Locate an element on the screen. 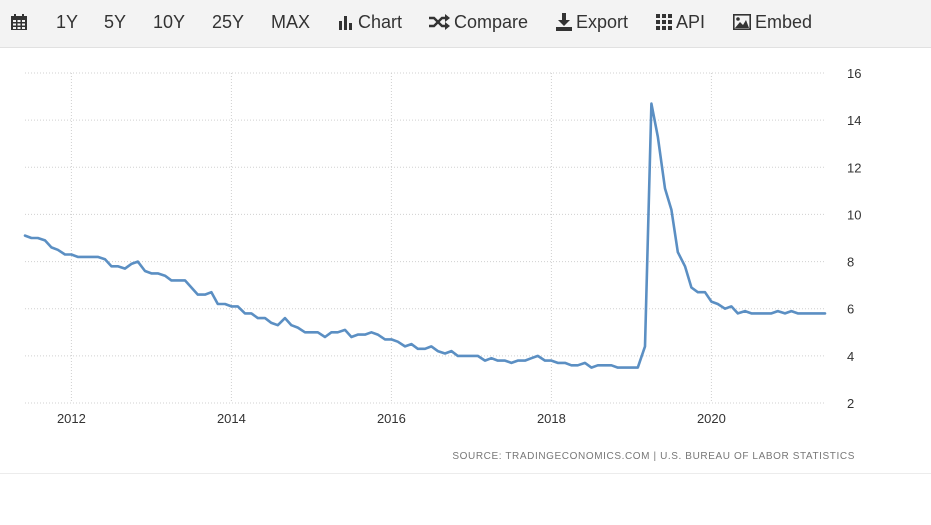  export-button-label: Export is located at coordinates (602, 21).